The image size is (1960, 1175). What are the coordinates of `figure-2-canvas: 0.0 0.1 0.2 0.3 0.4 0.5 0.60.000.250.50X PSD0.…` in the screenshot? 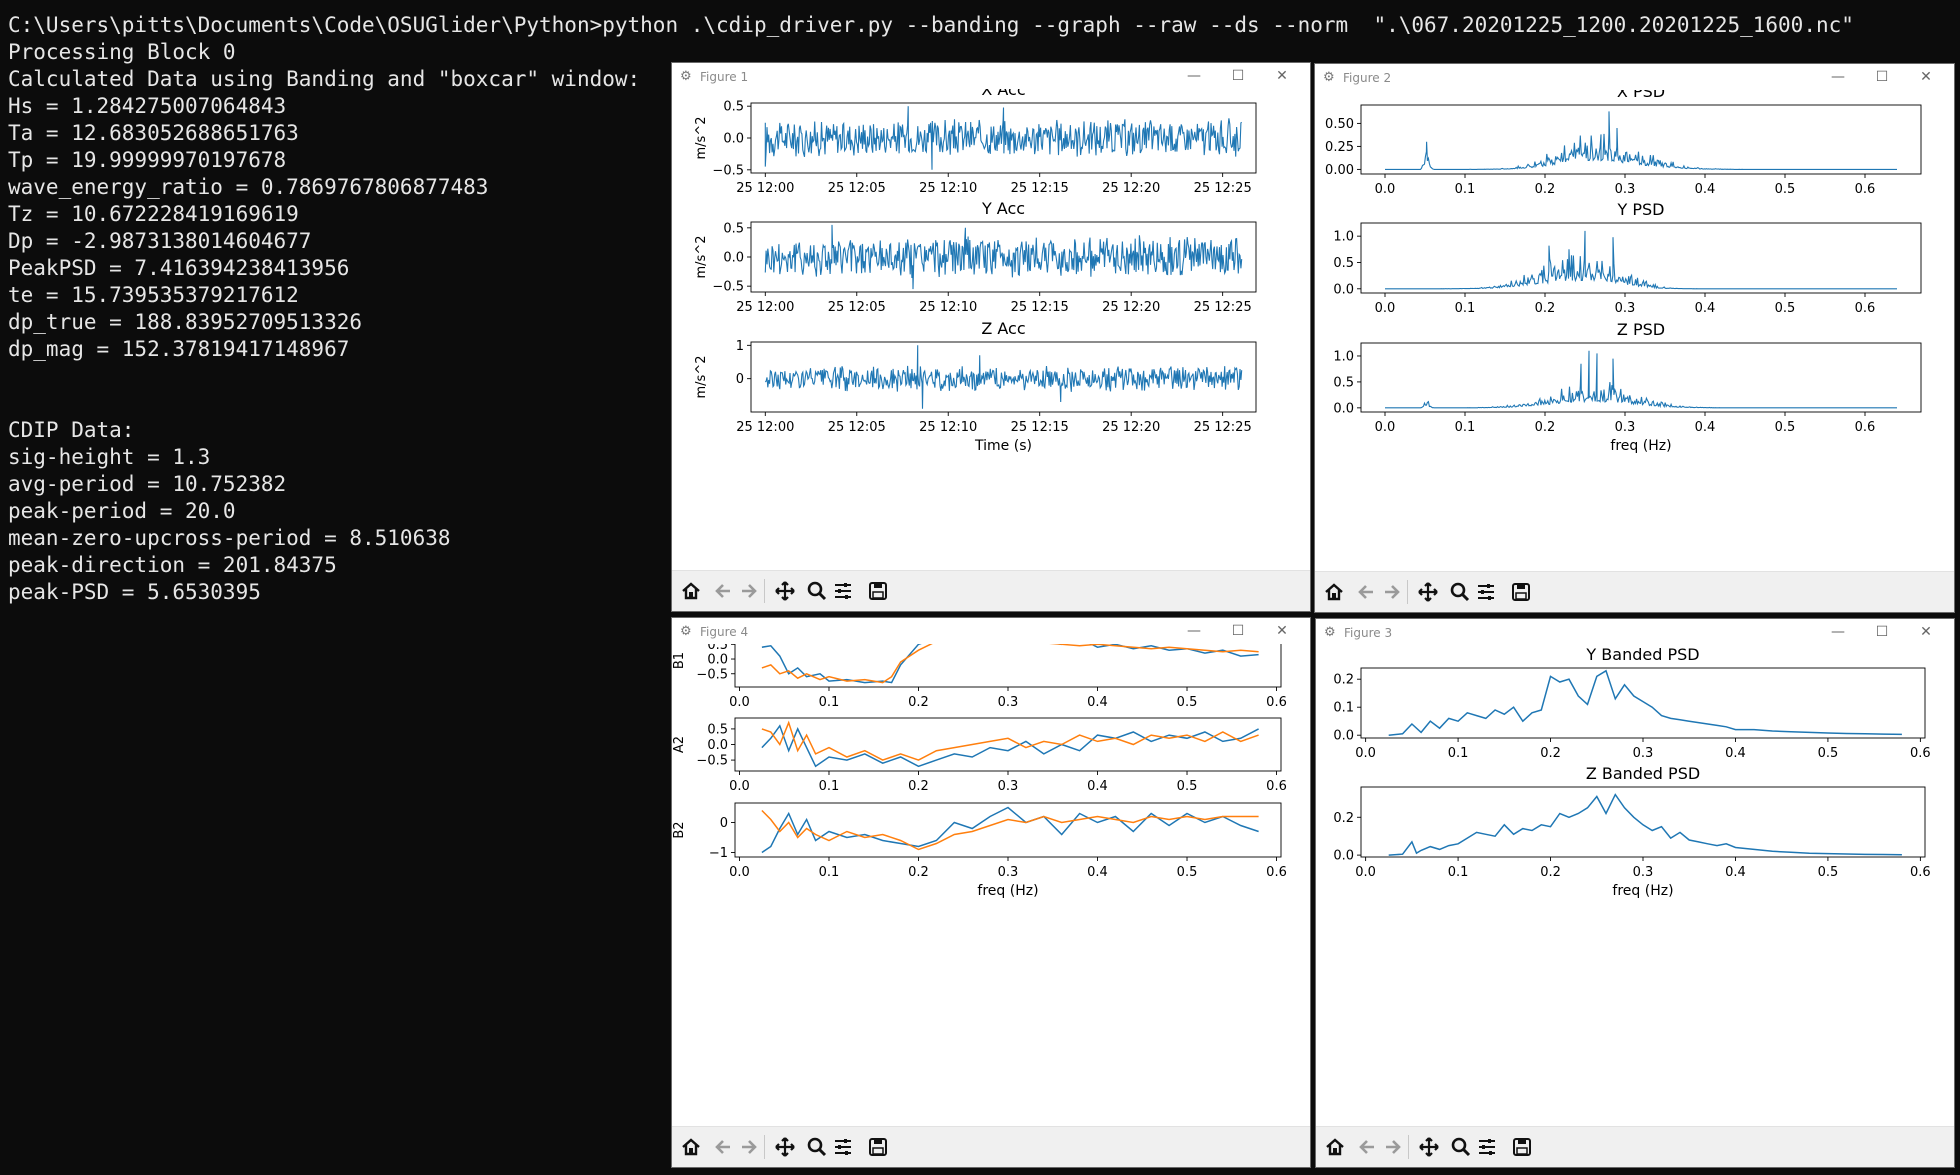 It's located at (1635, 332).